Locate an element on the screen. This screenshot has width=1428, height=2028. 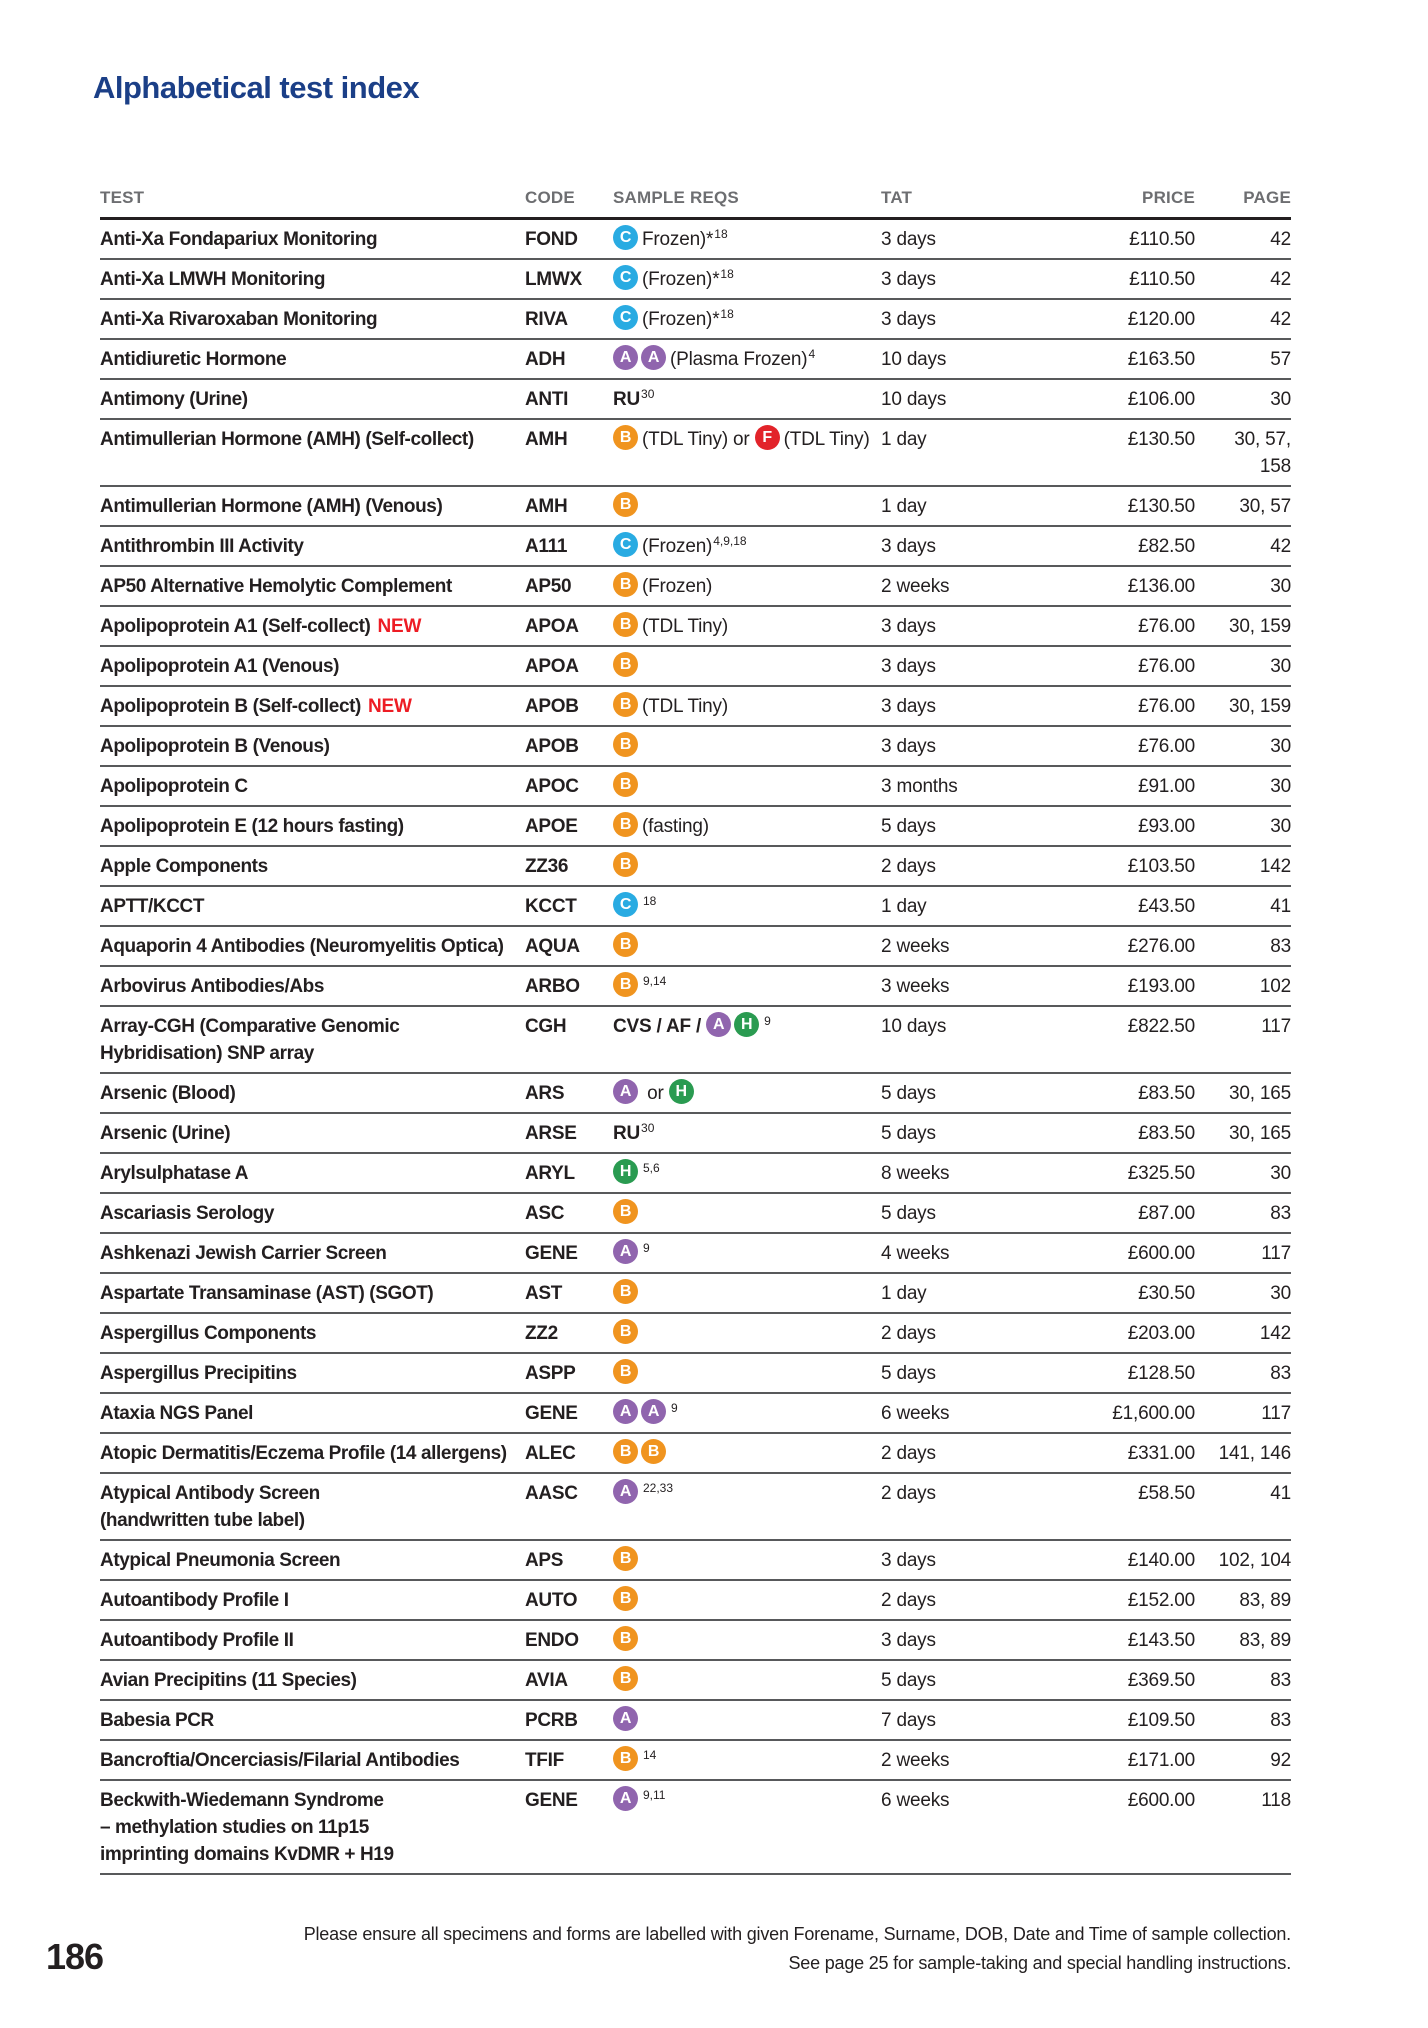
sample-text: (Plasma Frozen) is located at coordinates (739, 359).